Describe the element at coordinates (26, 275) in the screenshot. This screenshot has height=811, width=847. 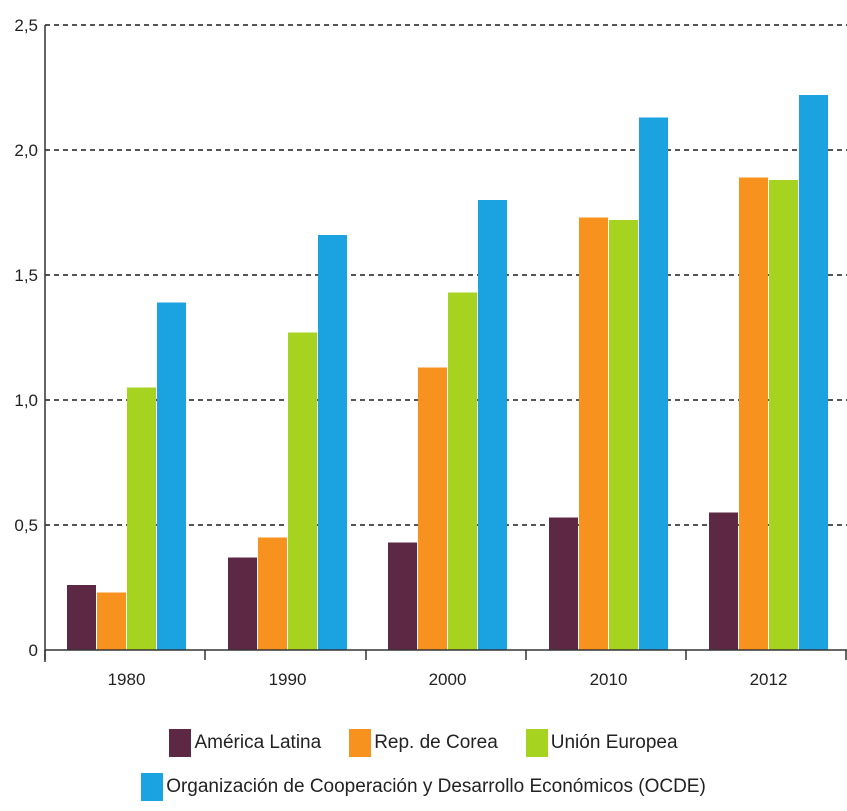
I see `y-tick-label: 1,5` at that location.